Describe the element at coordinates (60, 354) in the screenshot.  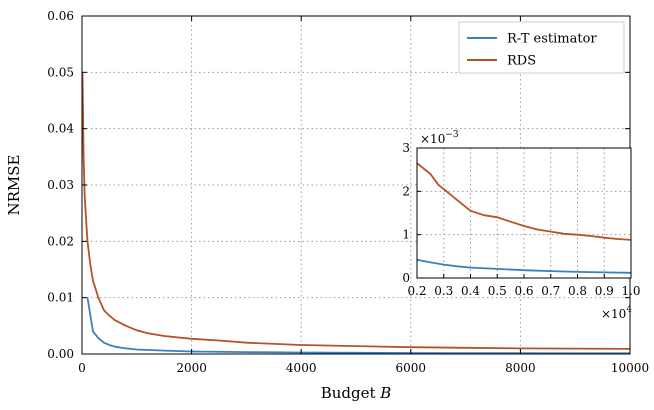
I see `y-tick-label: 0.00` at that location.